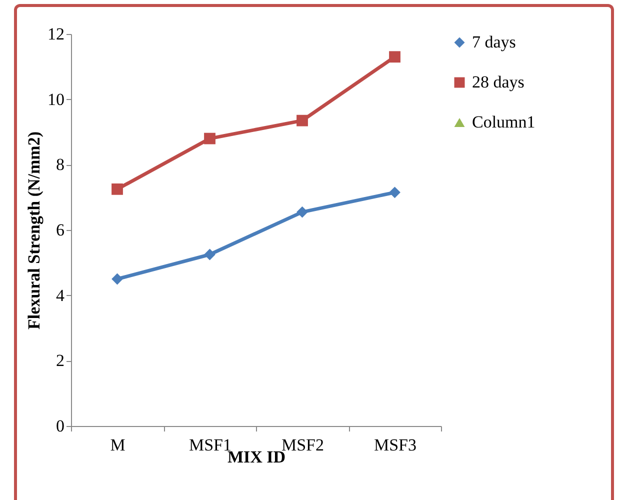 This screenshot has height=500, width=632. What do you see at coordinates (34, 231) in the screenshot?
I see `y-axis-title: Flexural Strength (N/mm2)` at bounding box center [34, 231].